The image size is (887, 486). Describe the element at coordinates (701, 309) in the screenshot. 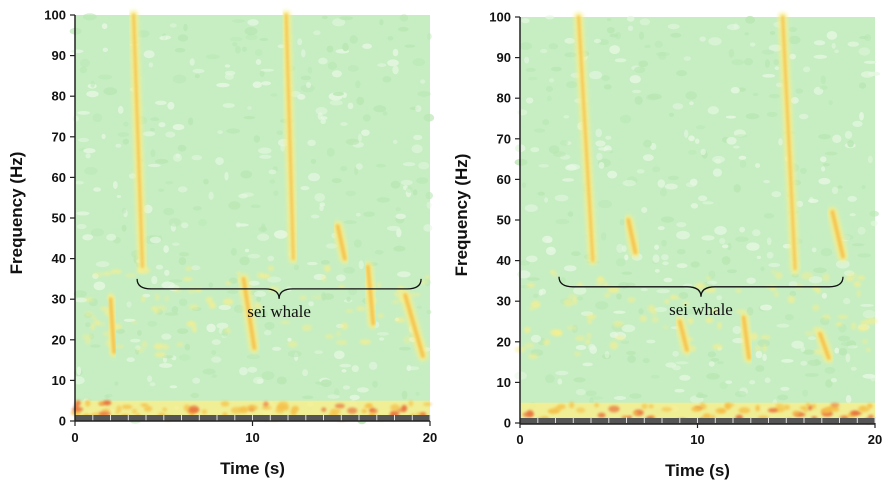

I see `sei-whale-label: sei whale` at that location.